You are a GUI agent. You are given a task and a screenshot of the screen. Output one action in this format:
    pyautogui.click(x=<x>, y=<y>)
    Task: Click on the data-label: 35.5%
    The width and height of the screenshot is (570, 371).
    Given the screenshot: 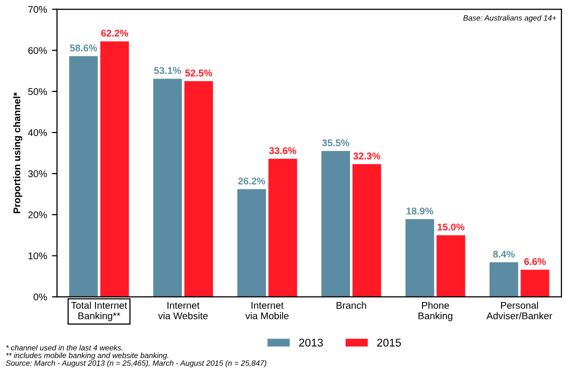 What is the action you would take?
    pyautogui.click(x=336, y=142)
    